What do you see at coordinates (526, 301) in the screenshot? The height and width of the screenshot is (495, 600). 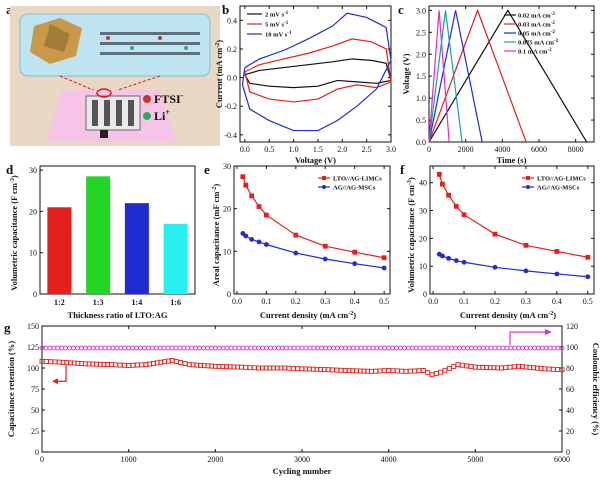 I see `x-tick-label: 0.3` at bounding box center [526, 301].